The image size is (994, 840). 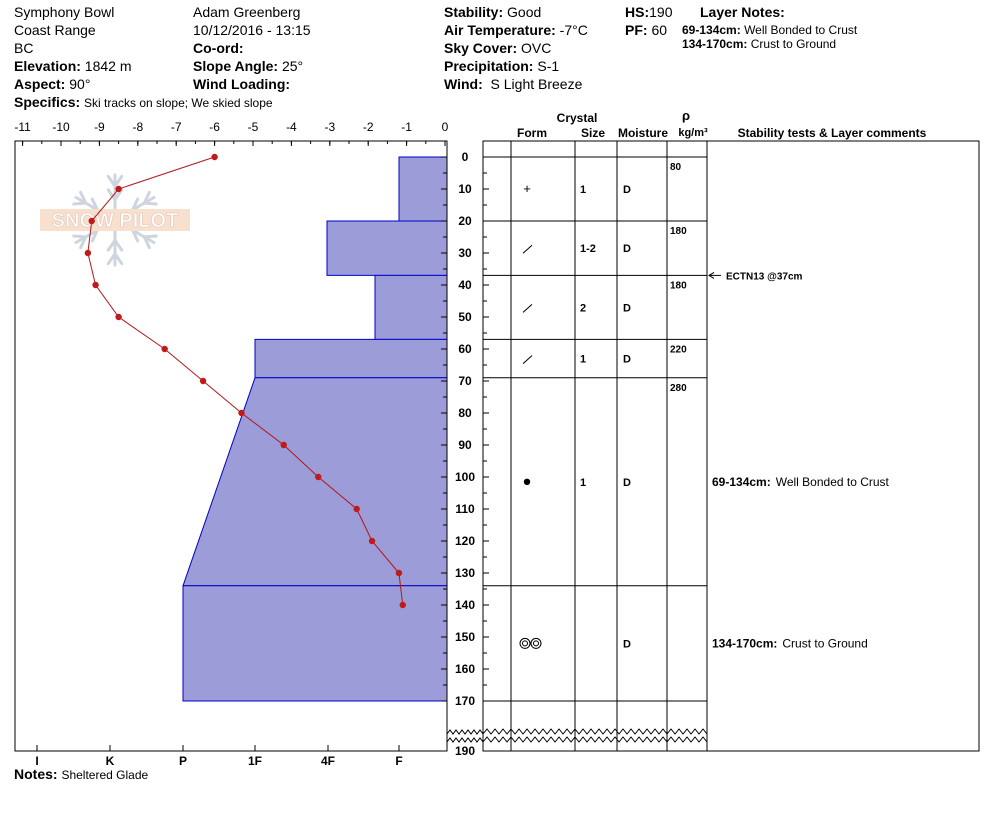 I want to click on depth-tick-label: 90, so click(x=465, y=445).